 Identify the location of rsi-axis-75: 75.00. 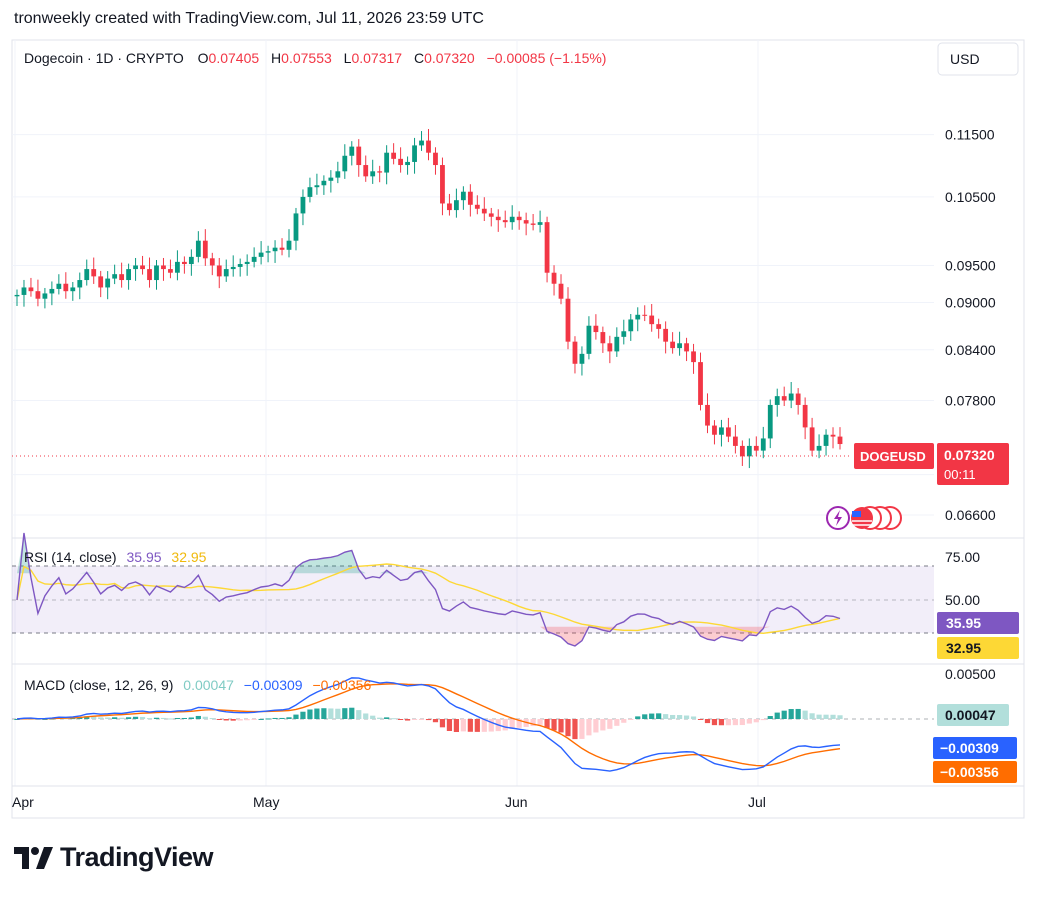
(962, 557).